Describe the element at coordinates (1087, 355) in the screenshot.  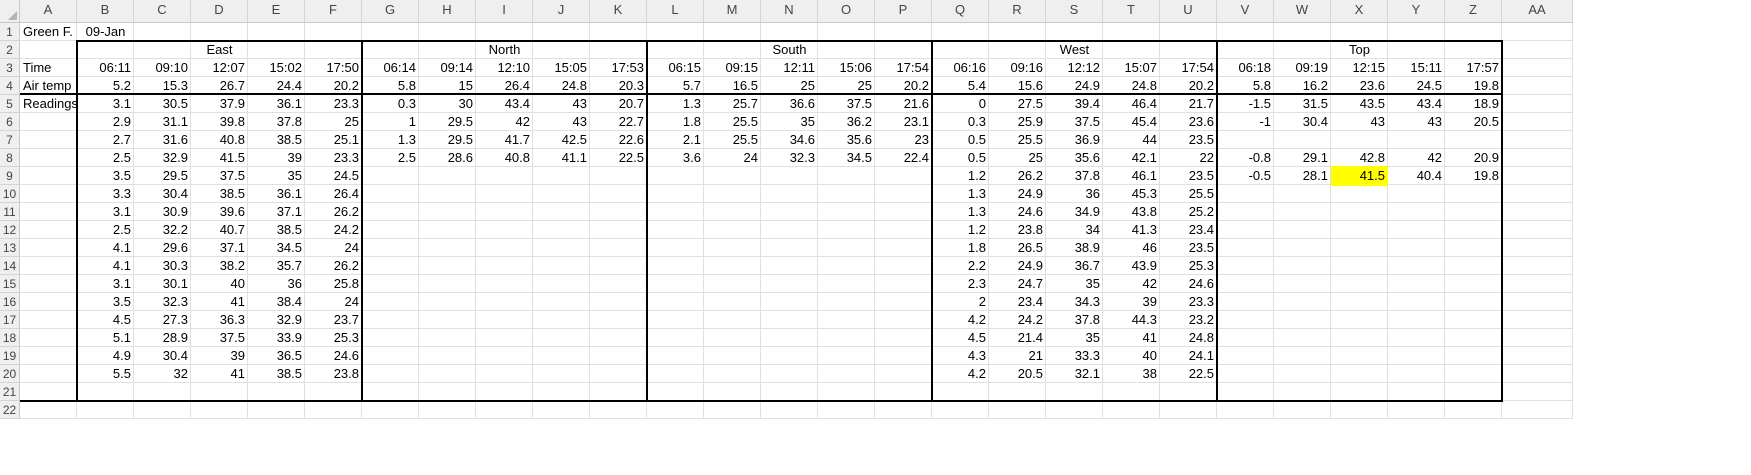
I see `reading-cell: 33.3` at that location.